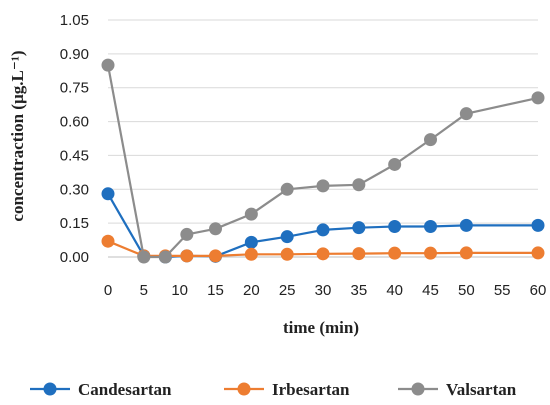 The height and width of the screenshot is (405, 550). I want to click on x-tick-label: 10, so click(179, 290).